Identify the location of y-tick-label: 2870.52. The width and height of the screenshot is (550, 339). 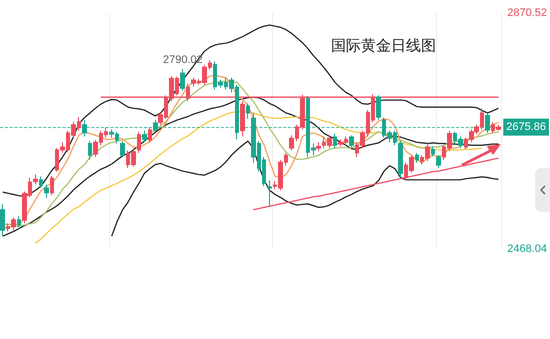
(527, 13).